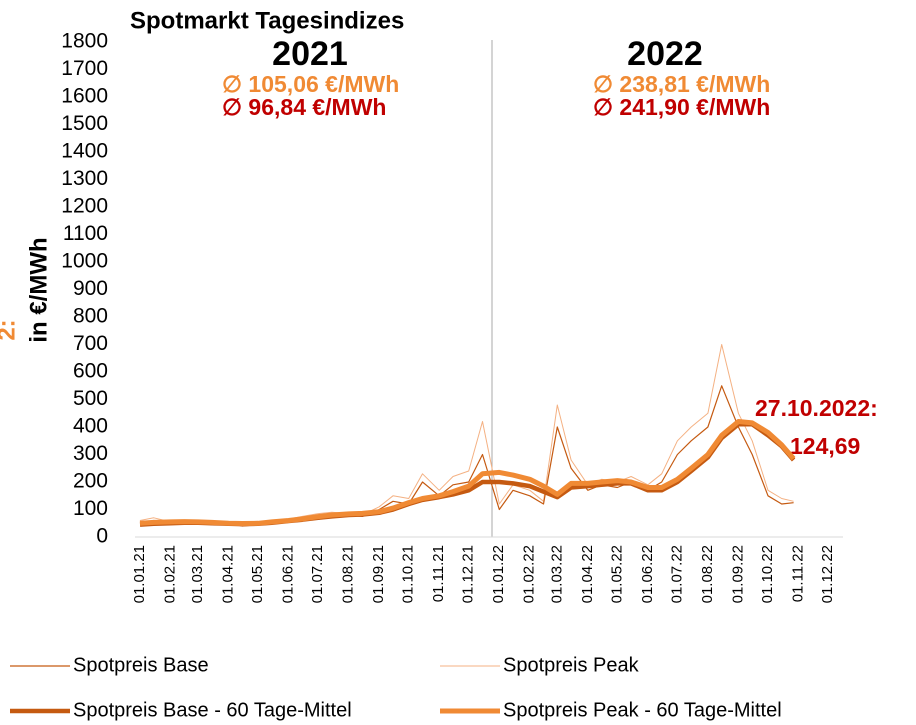 The image size is (916, 725). I want to click on y-axis-label: in €/MWh, so click(38, 289).